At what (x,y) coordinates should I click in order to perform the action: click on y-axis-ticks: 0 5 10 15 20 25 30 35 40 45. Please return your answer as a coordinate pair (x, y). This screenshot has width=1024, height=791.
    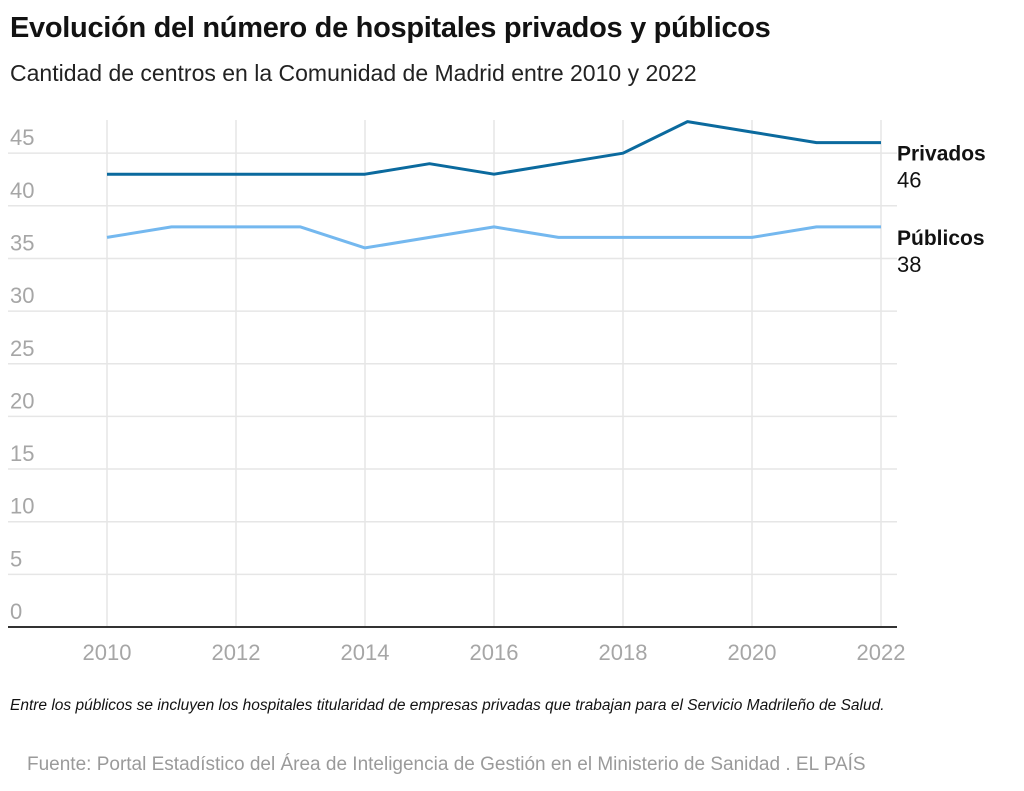
    Looking at the image, I should click on (22, 374).